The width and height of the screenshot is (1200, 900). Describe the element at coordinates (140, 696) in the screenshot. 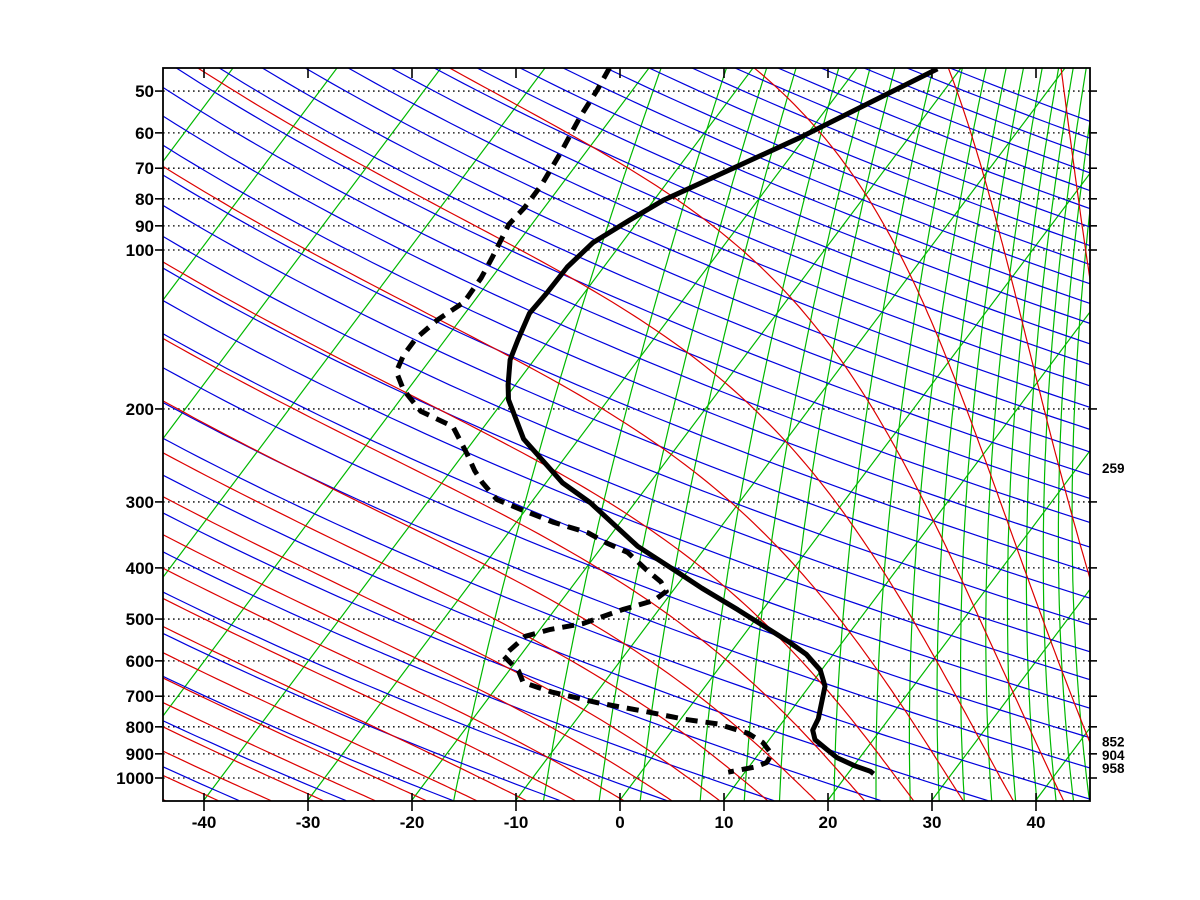

I see `svg-text: 700` at that location.